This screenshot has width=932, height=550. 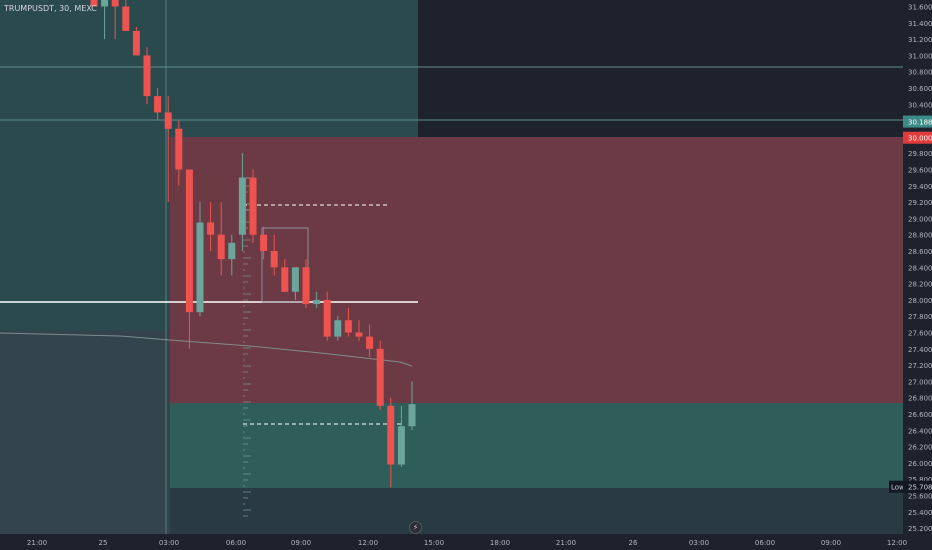 What do you see at coordinates (633, 543) in the screenshot?
I see `x-tick-label: 26` at bounding box center [633, 543].